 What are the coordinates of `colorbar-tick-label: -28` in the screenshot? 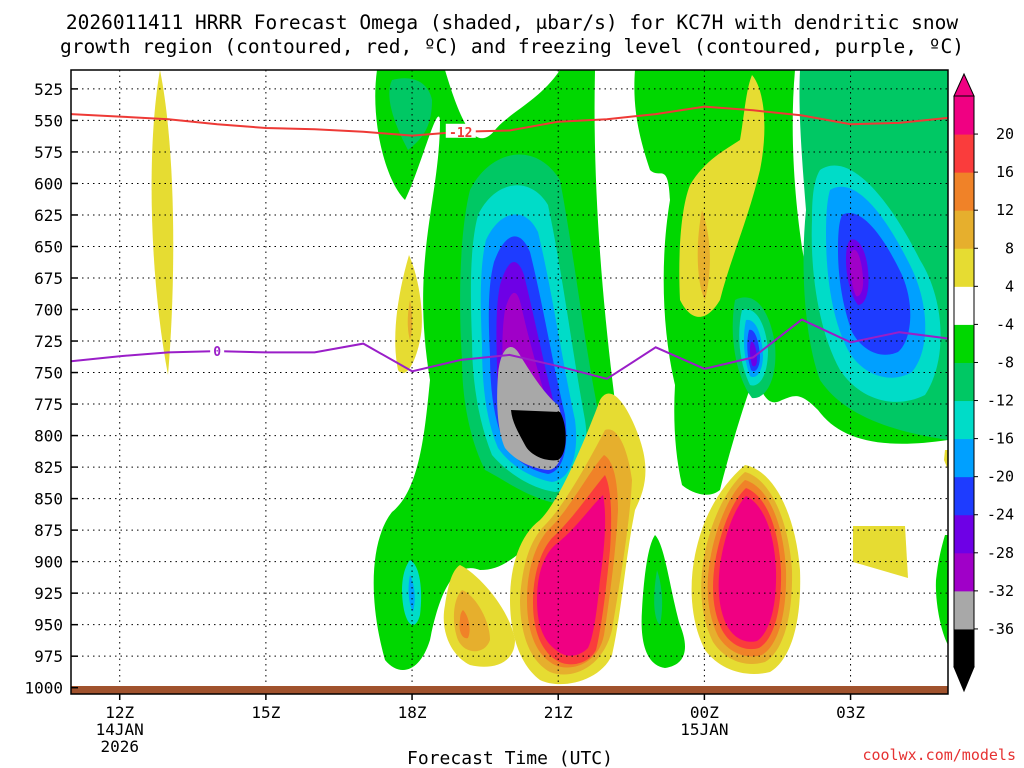 It's located at (1000, 553).